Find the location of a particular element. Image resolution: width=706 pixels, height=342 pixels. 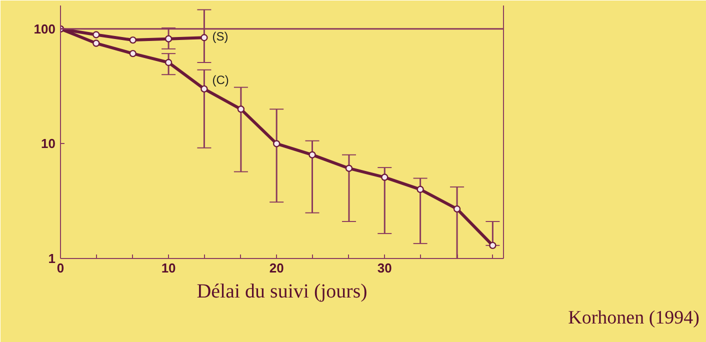

x-tick-label: 0 is located at coordinates (60, 268).